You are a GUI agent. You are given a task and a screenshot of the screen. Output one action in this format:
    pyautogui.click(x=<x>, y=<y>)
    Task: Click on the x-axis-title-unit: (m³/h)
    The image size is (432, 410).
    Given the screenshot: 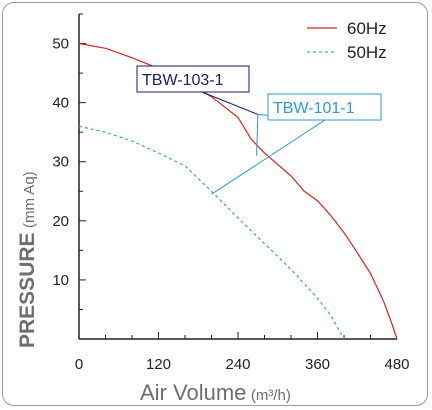 What is the action you would take?
    pyautogui.click(x=271, y=395)
    